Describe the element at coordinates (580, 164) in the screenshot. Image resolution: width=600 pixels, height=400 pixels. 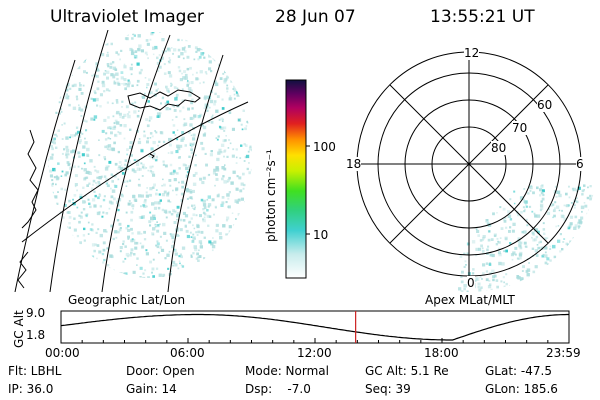
I see `mlt-label-6: 6` at that location.